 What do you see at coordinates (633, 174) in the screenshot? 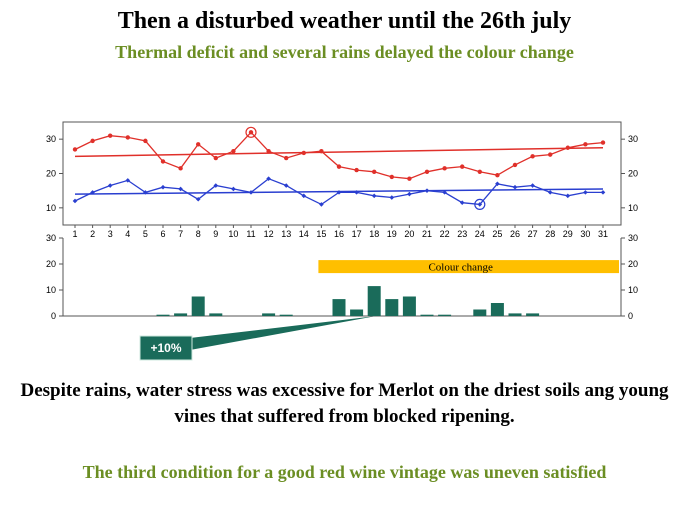
I see `temp-right-tick-label: 20` at bounding box center [633, 174].